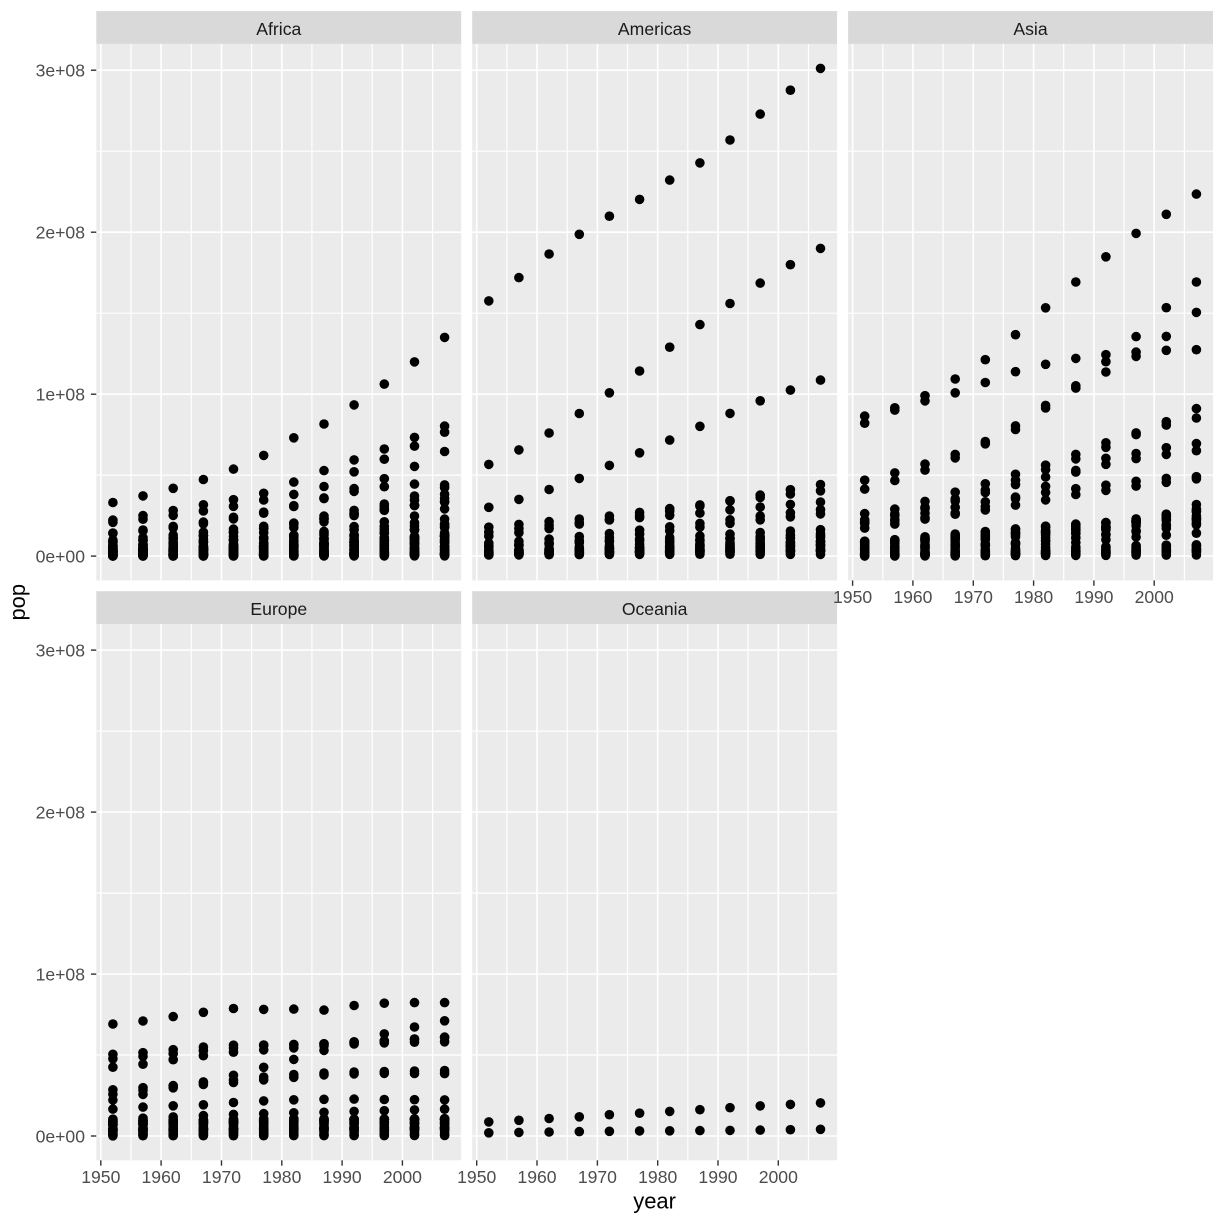 The height and width of the screenshot is (1229, 1224). Describe the element at coordinates (1030, 29) in the screenshot. I see `svg-text: Asia` at that location.